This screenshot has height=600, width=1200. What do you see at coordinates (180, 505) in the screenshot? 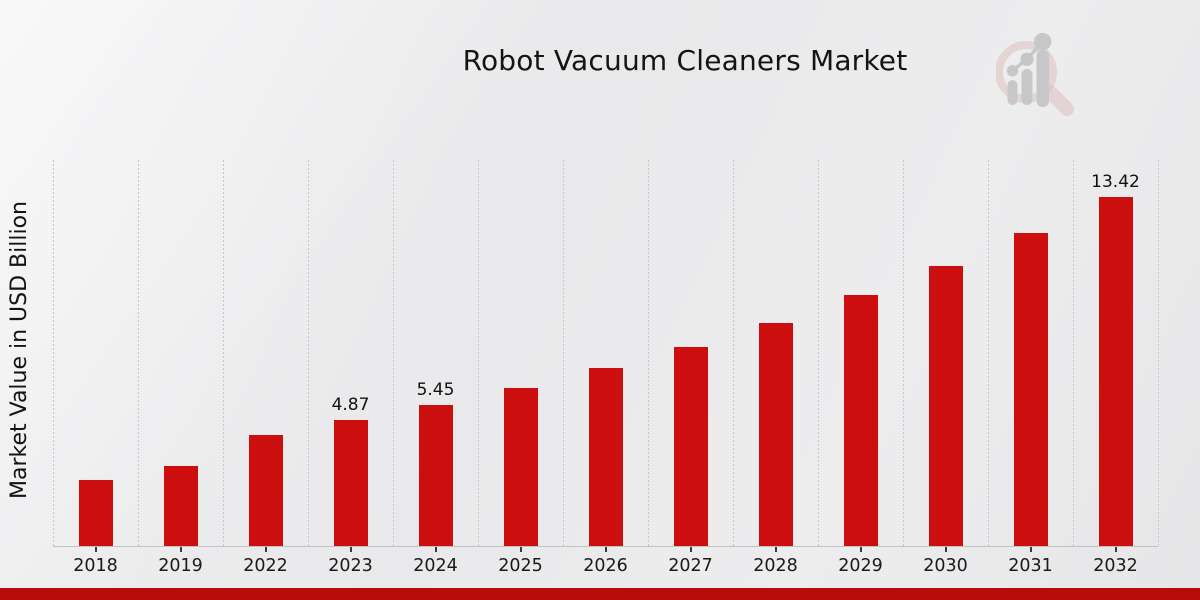
I see `bar-2019` at bounding box center [180, 505].